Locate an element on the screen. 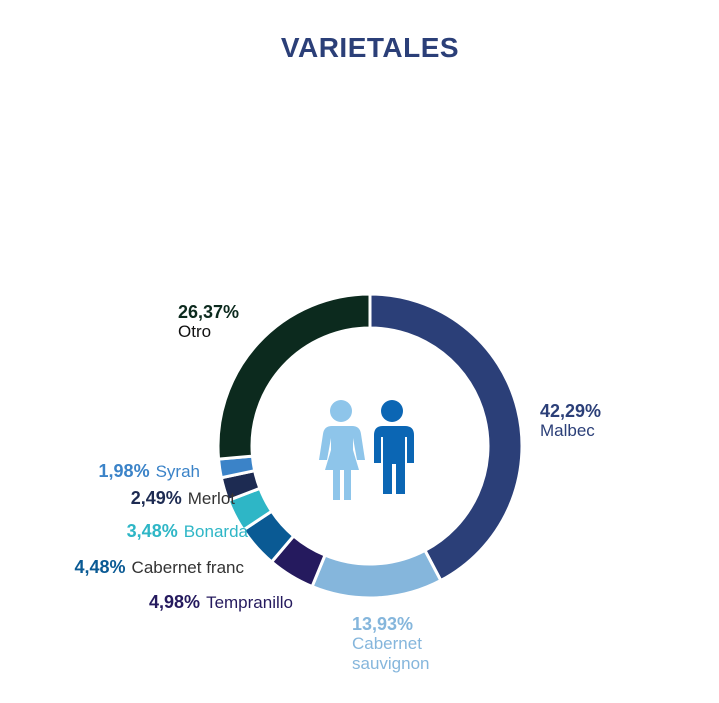 This screenshot has width=719, height=703. value-label: 4,98% is located at coordinates (175, 602).